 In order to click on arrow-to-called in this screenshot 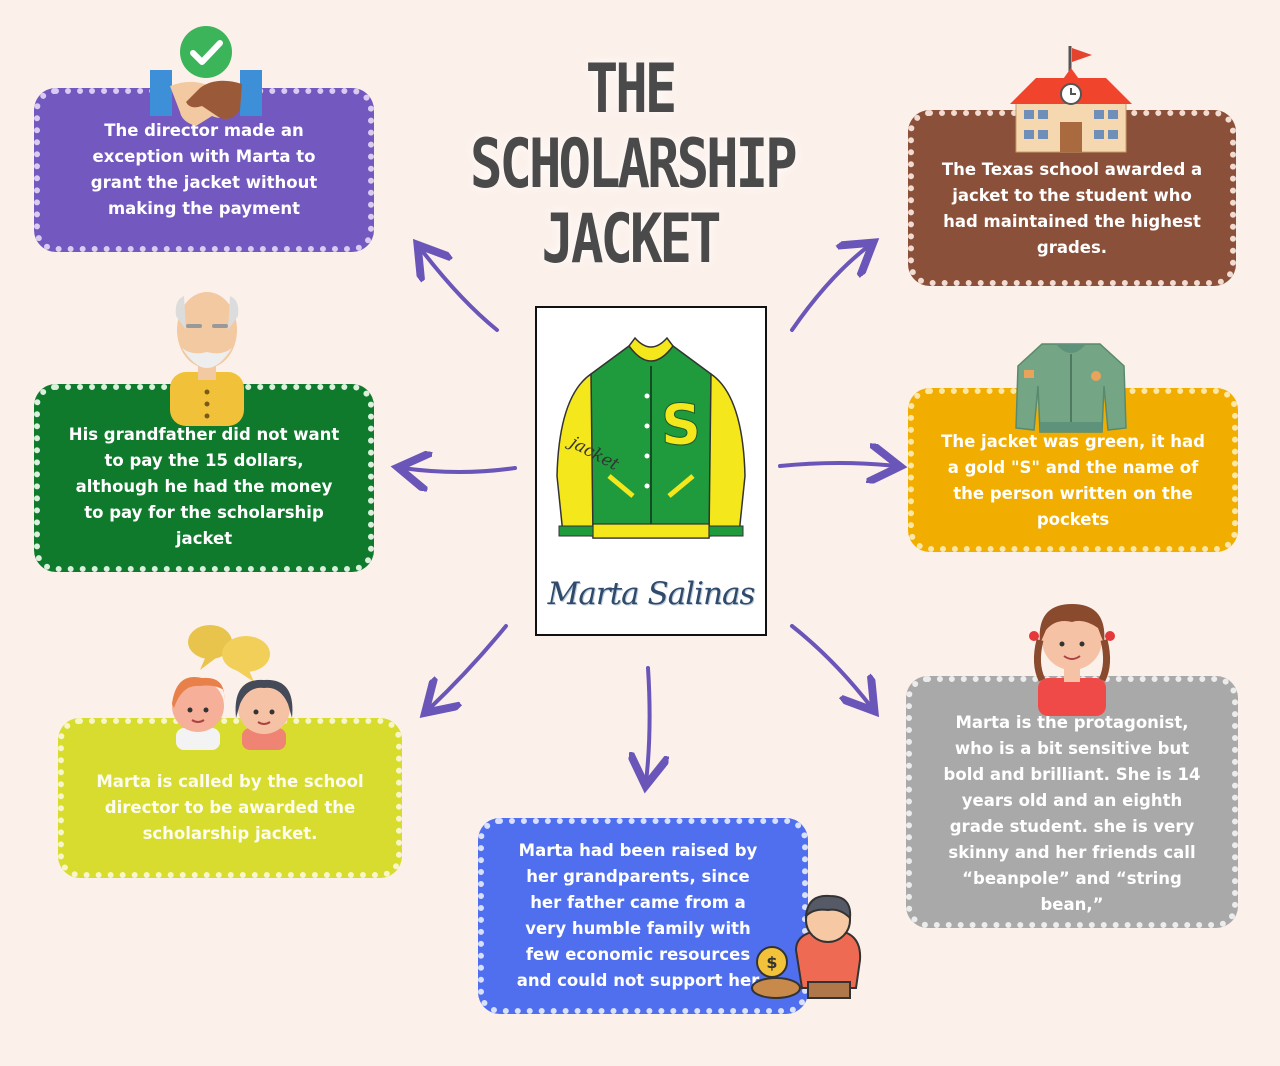, I will do `click(468, 667)`.